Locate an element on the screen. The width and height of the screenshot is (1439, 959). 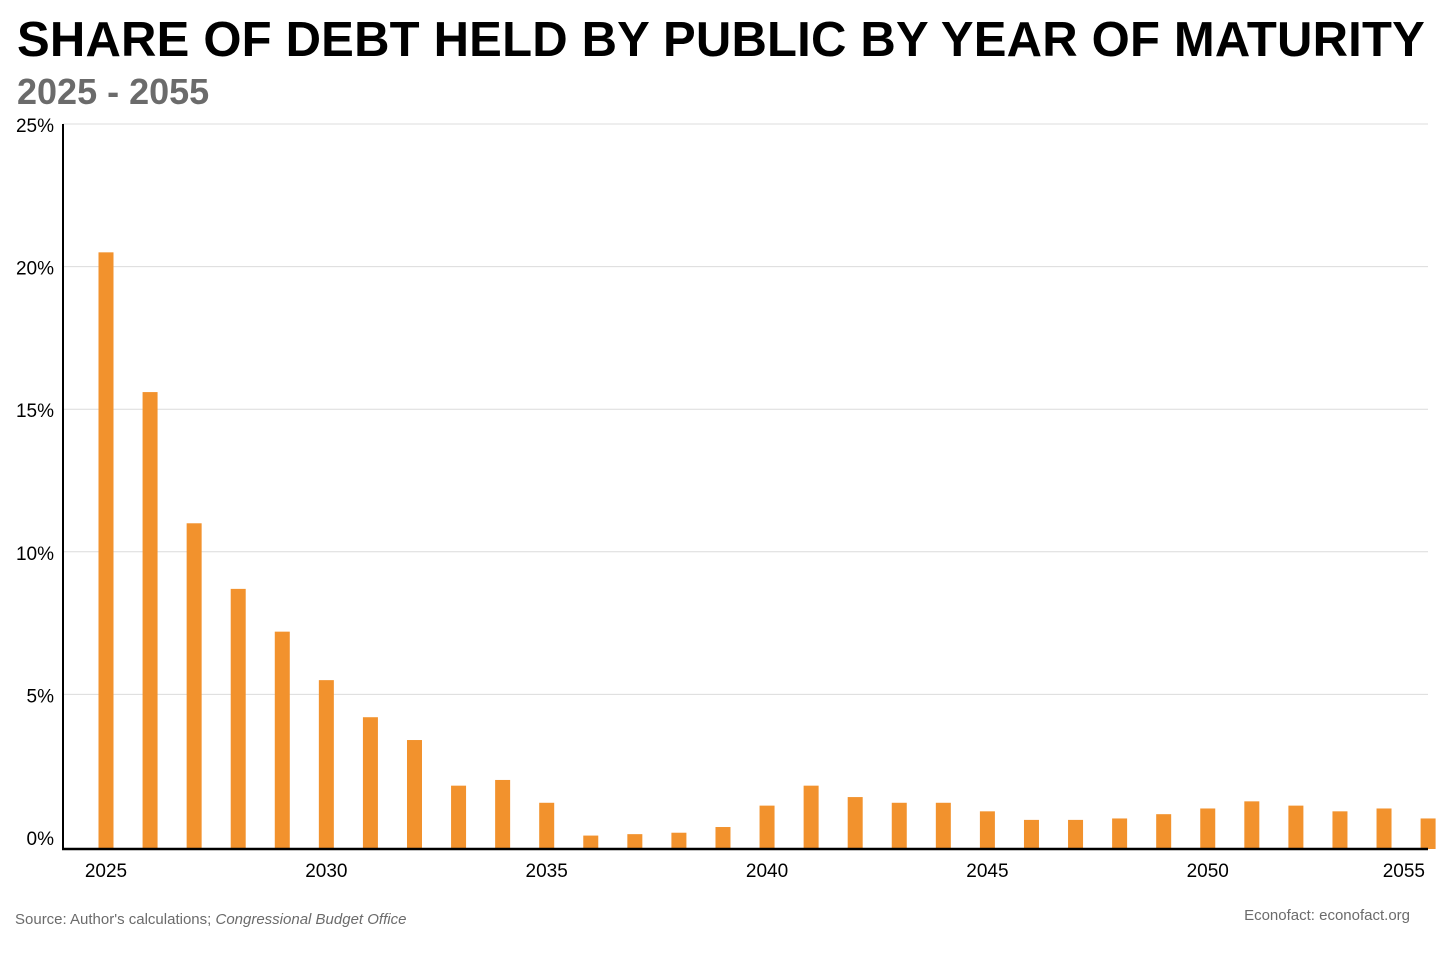
x-tick-label: 2055 is located at coordinates (1404, 871).